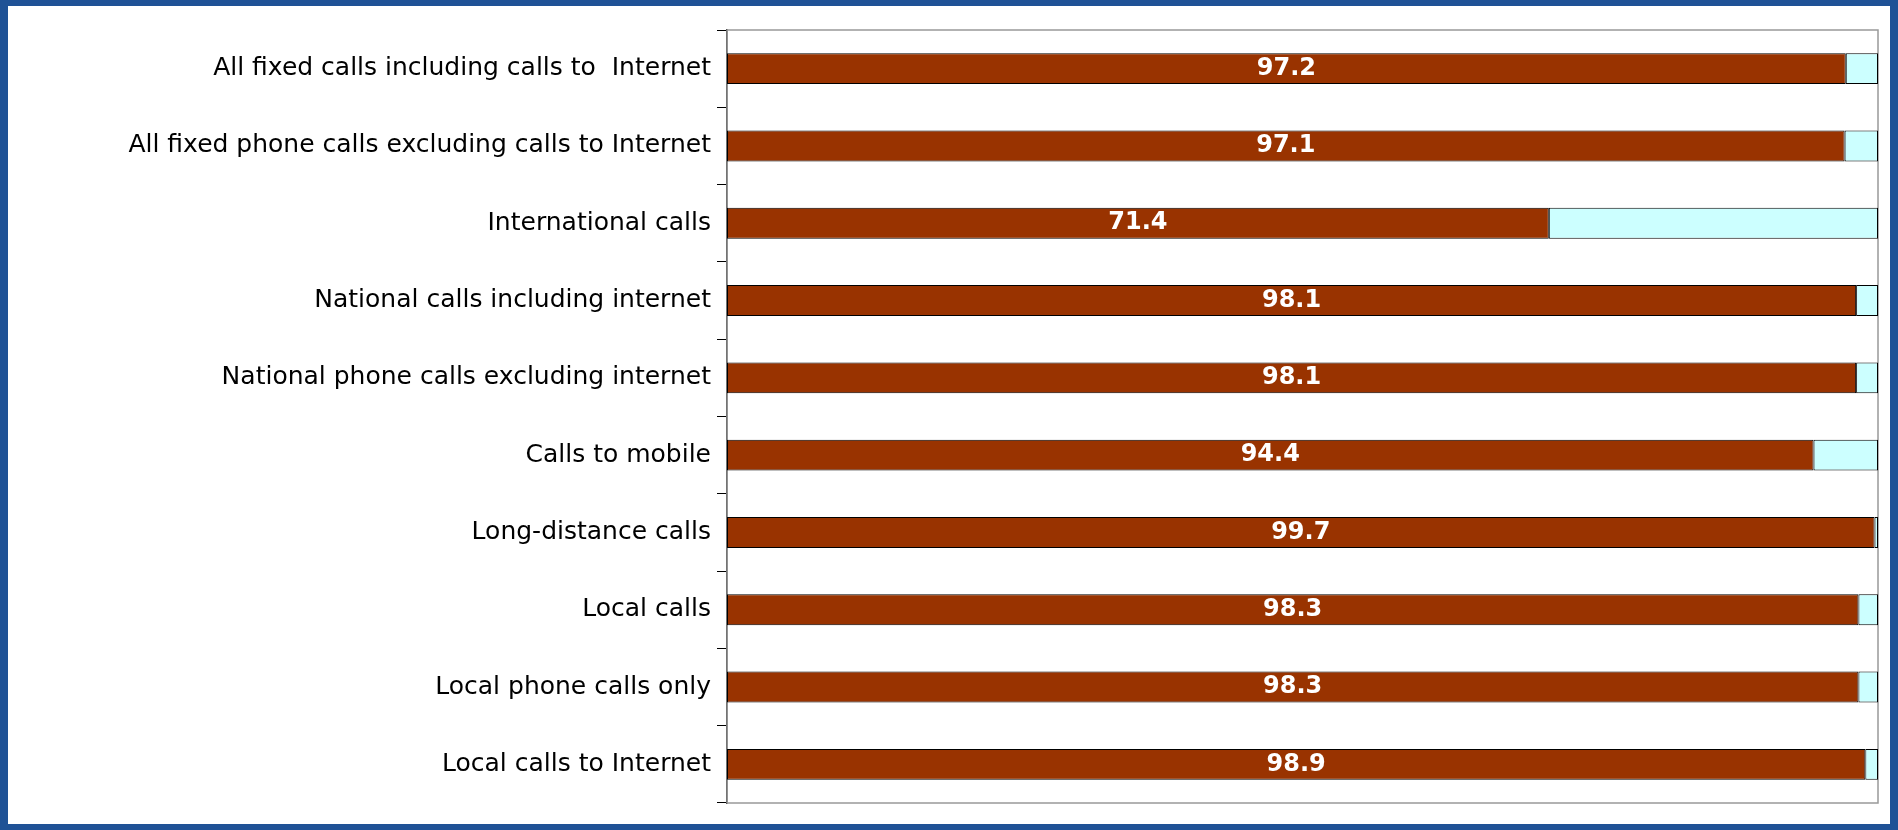 Image resolution: width=1898 pixels, height=830 pixels. What do you see at coordinates (573, 685) in the screenshot?
I see `y-tick-label: Local phone calls only` at bounding box center [573, 685].